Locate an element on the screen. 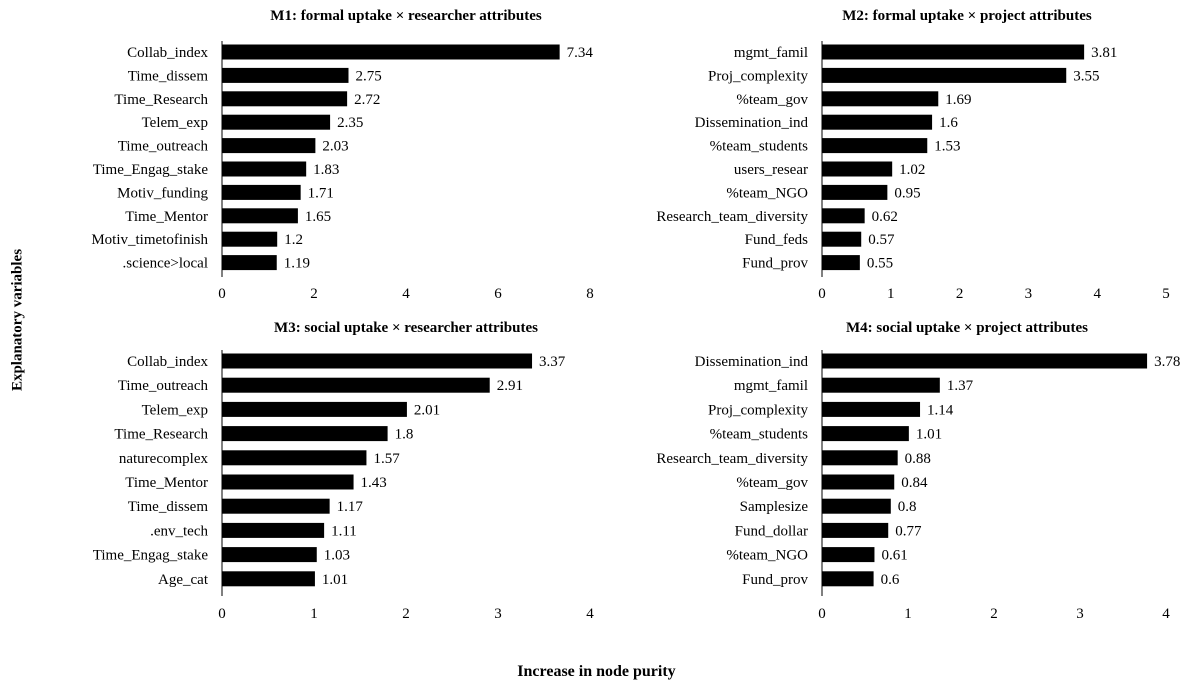 Image resolution: width=1193 pixels, height=681 pixels. panel-2-title: M2: formal uptake × project attributes is located at coordinates (967, 16).